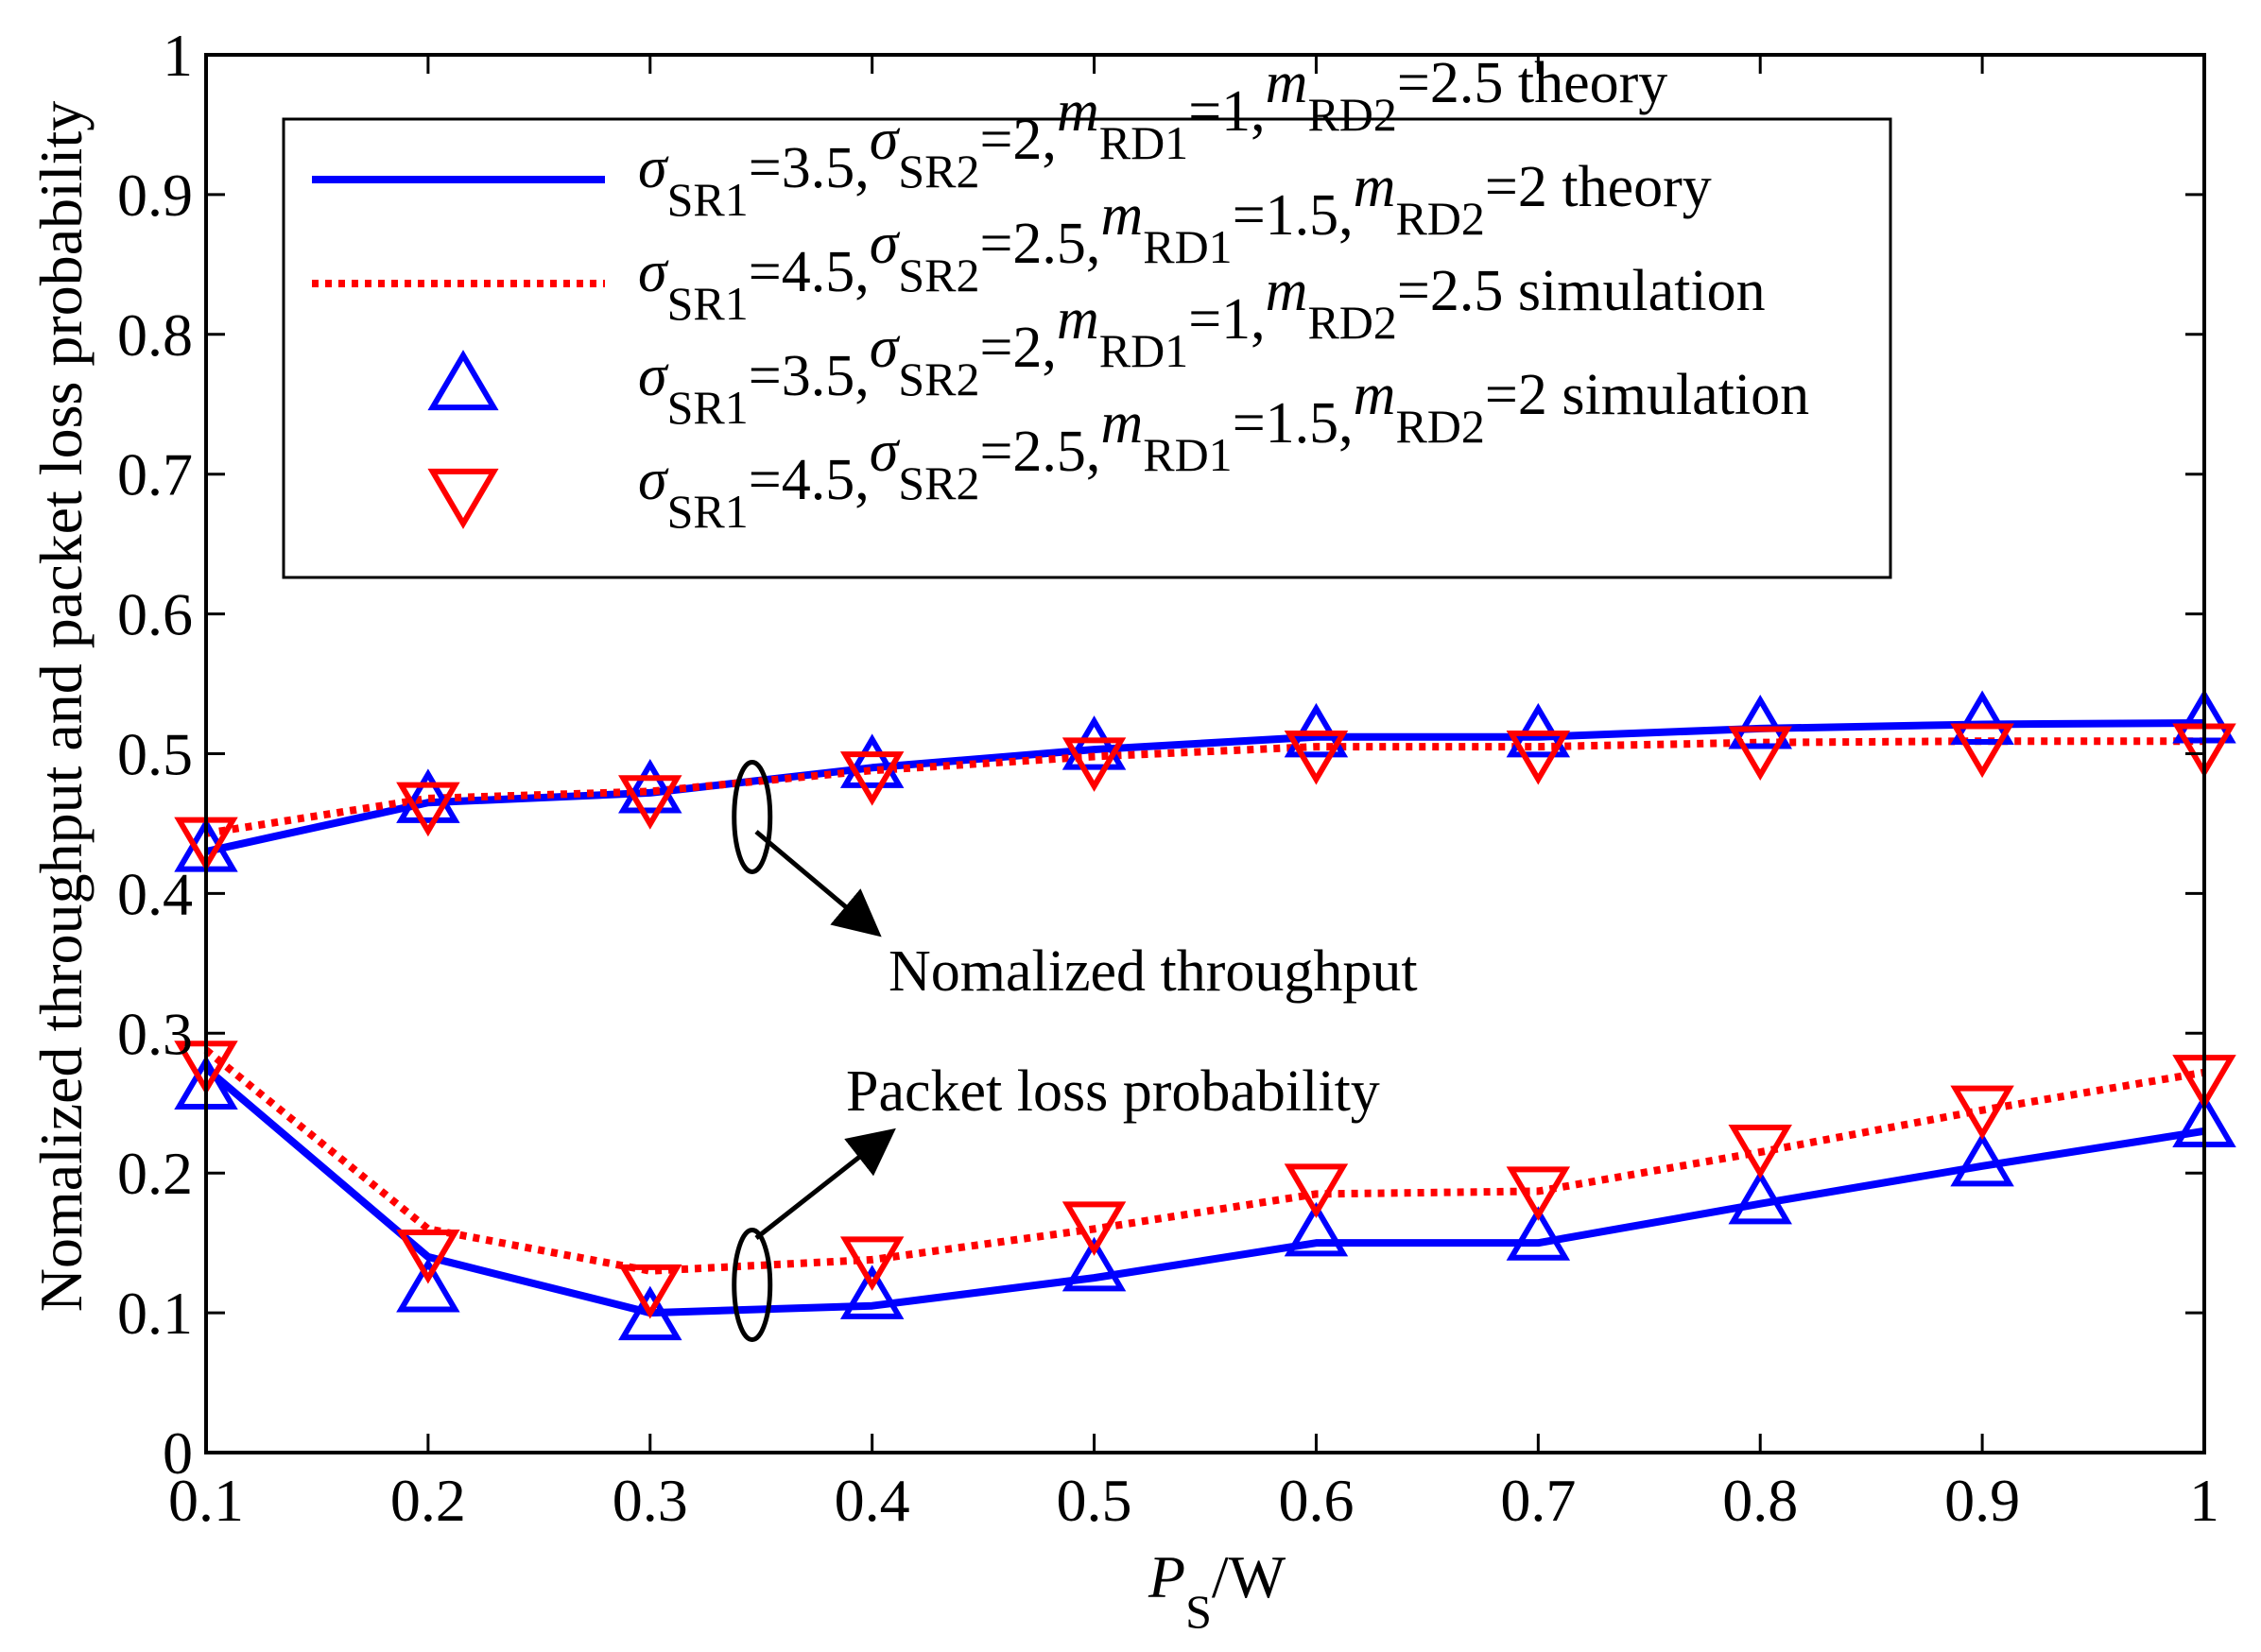  Describe the element at coordinates (1982, 1500) in the screenshot. I see `x-tick-label: 0.9` at that location.